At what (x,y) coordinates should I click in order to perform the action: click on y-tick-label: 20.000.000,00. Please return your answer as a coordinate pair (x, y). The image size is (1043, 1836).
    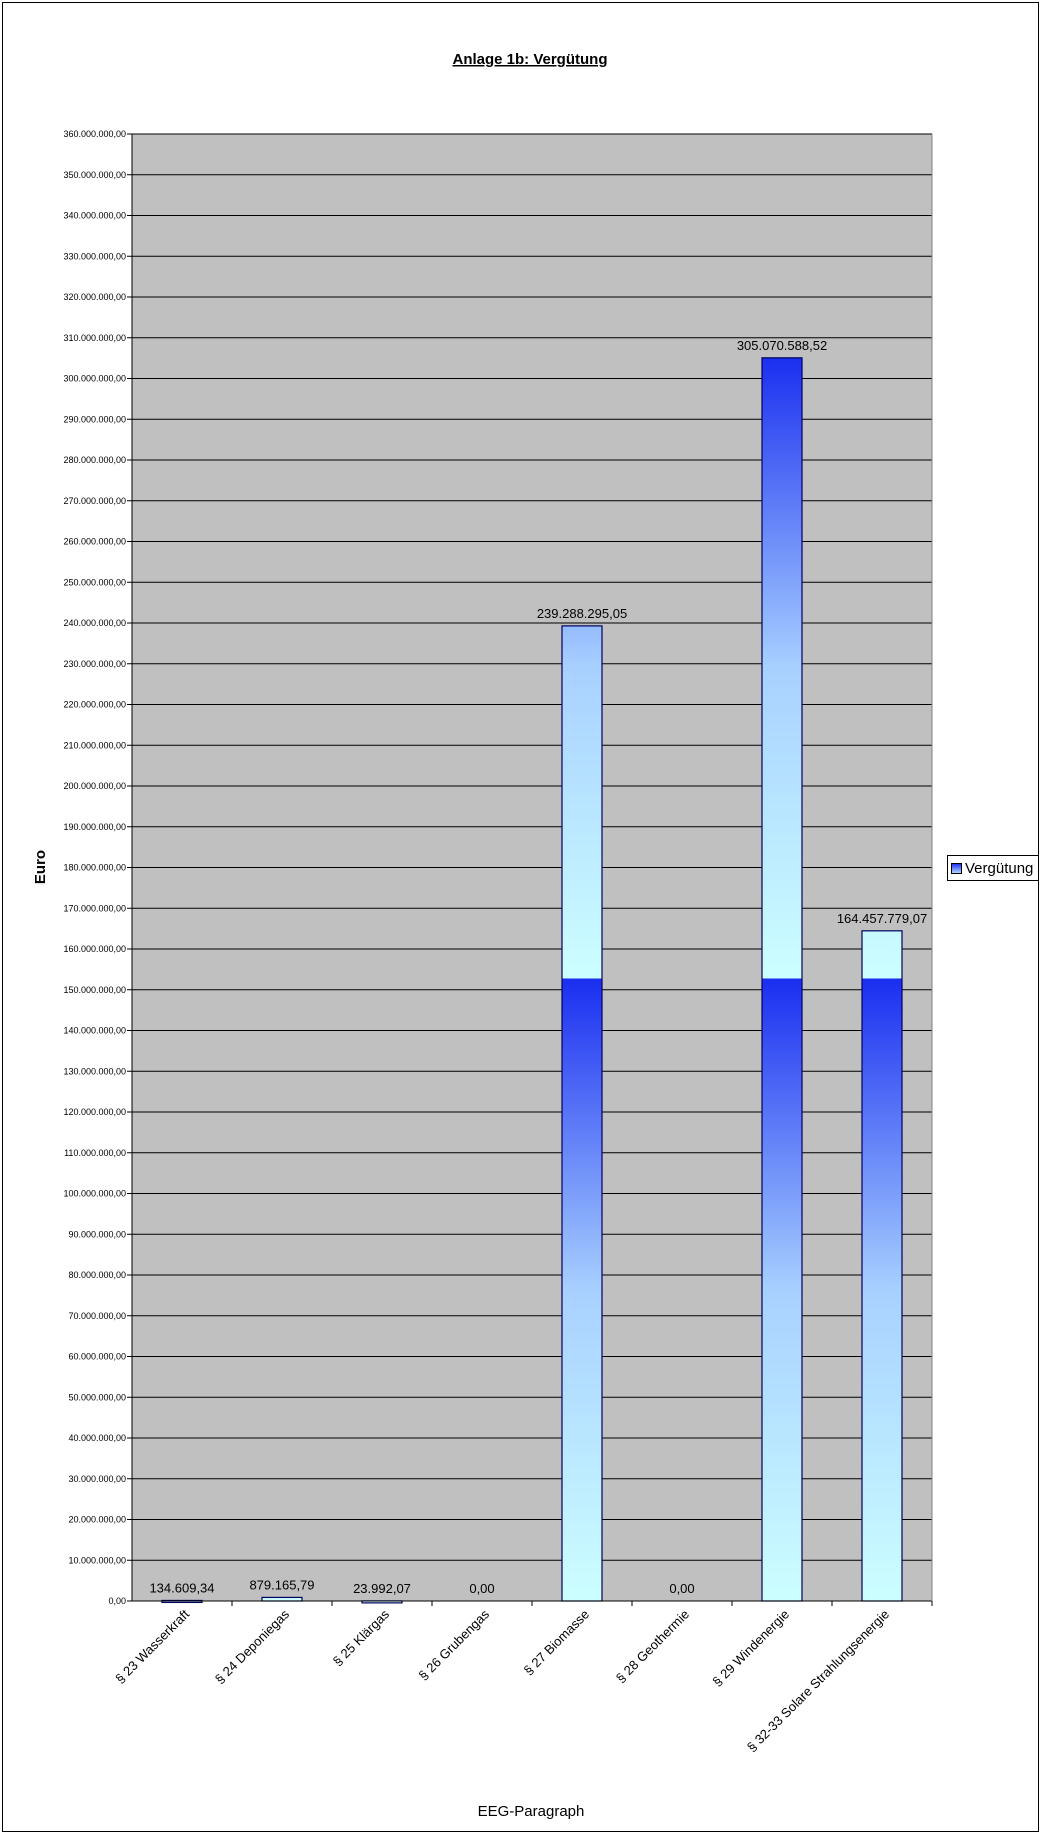
    Looking at the image, I should click on (97, 1520).